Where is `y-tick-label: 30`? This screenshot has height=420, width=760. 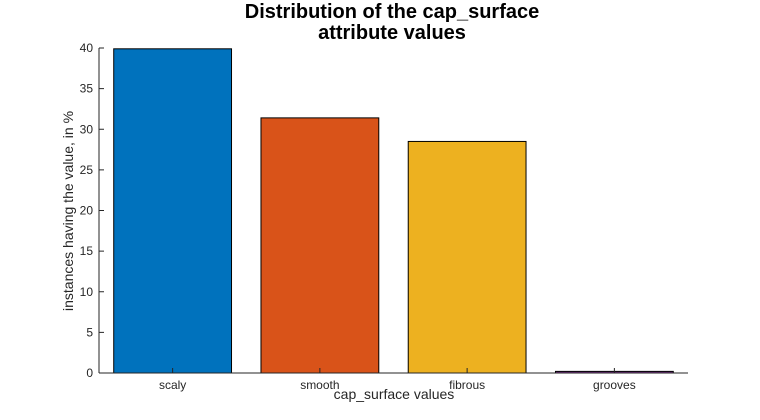
y-tick-label: 30 is located at coordinates (87, 129).